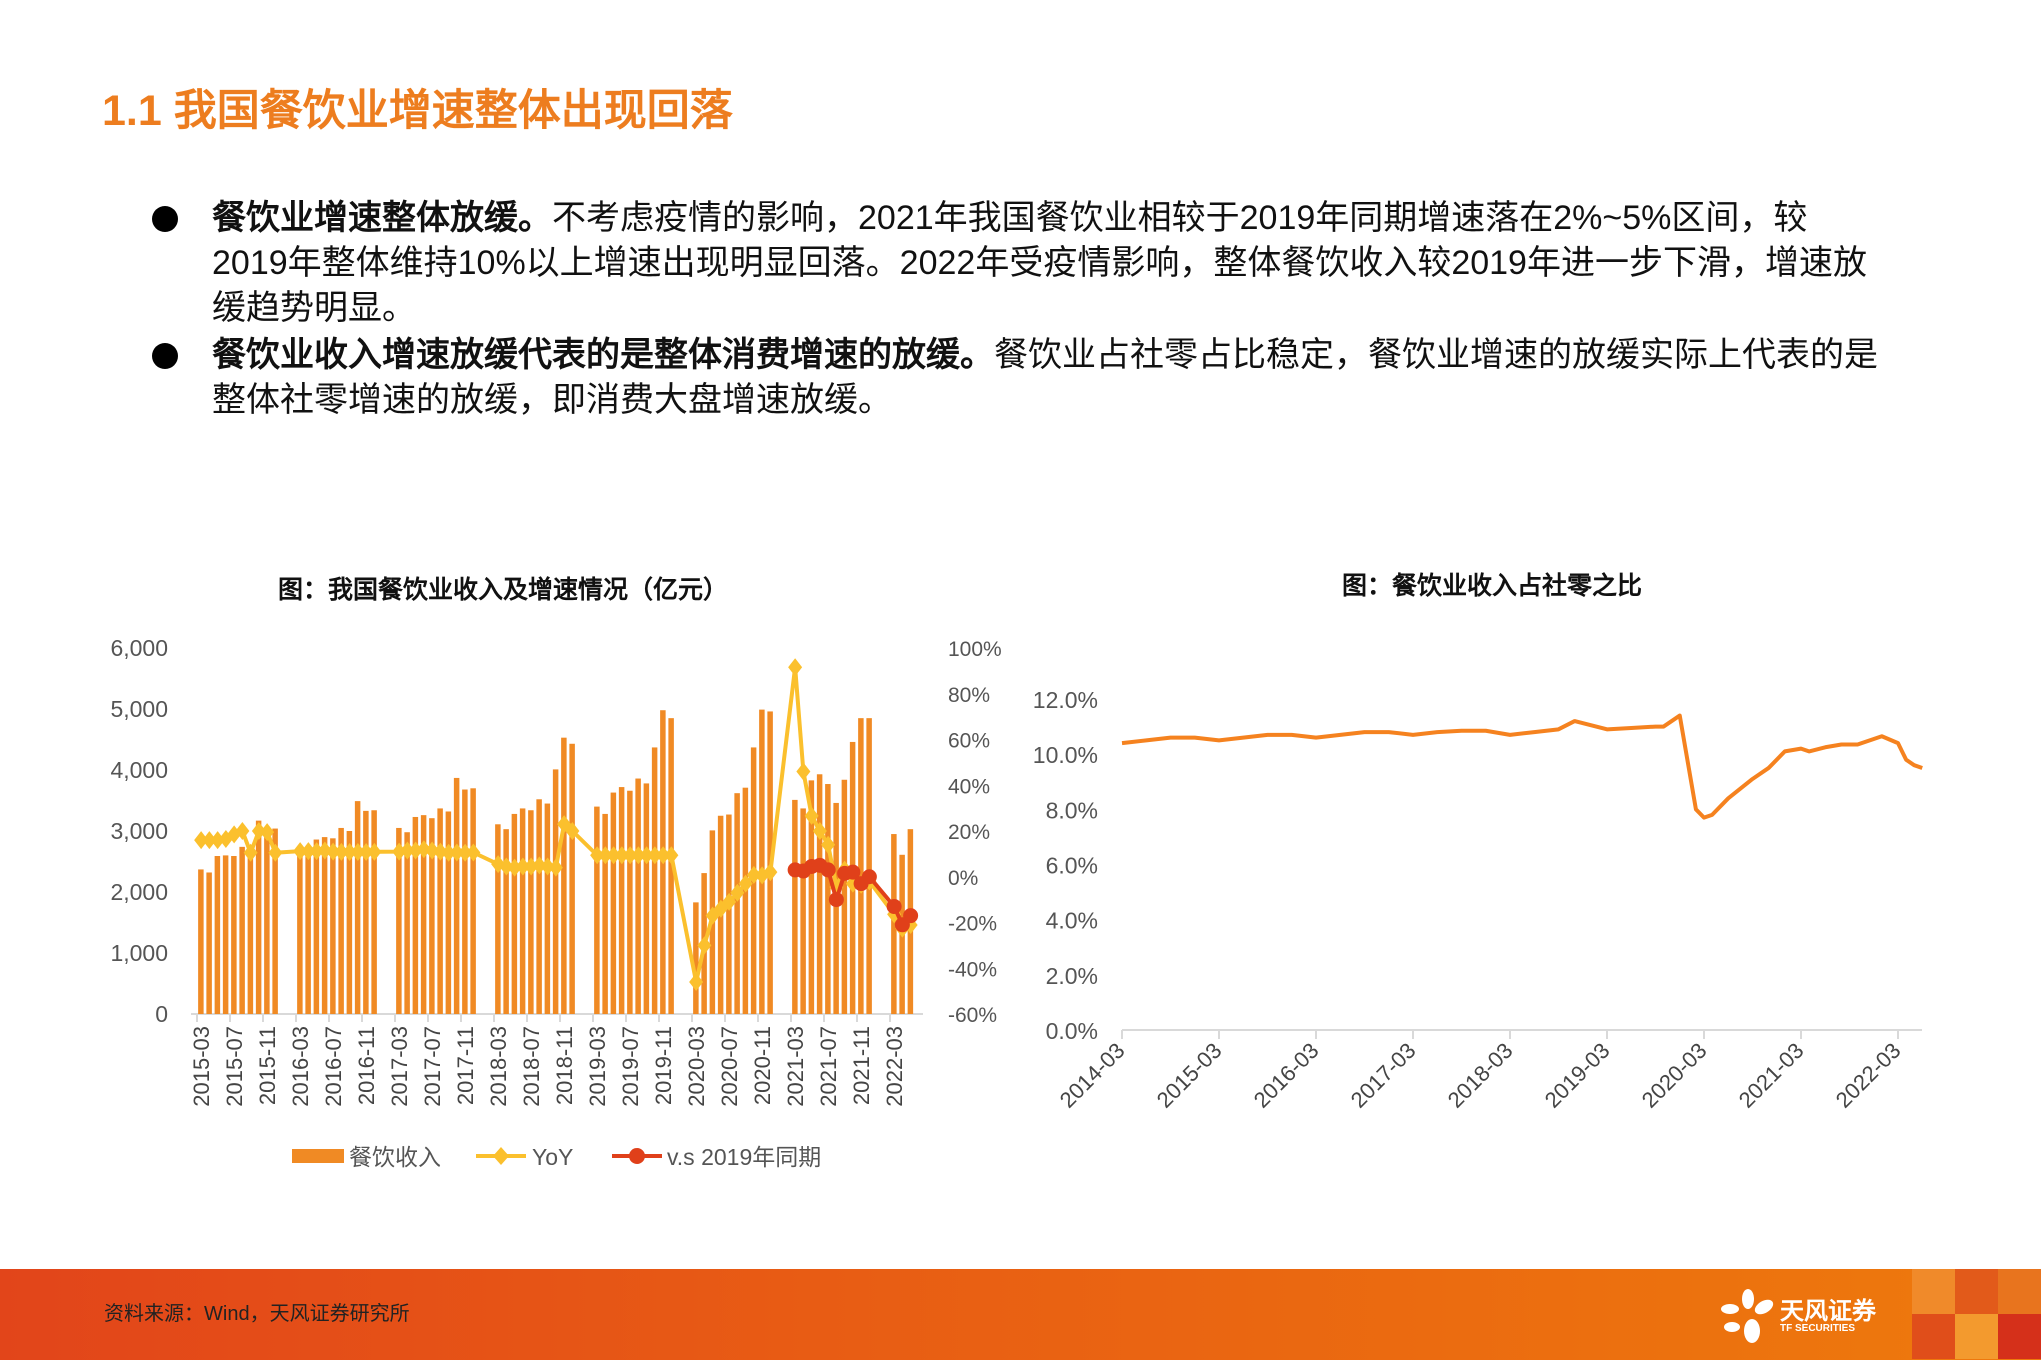 The width and height of the screenshot is (2041, 1360). I want to click on left-y-tick-label: 0, so click(161, 1014).